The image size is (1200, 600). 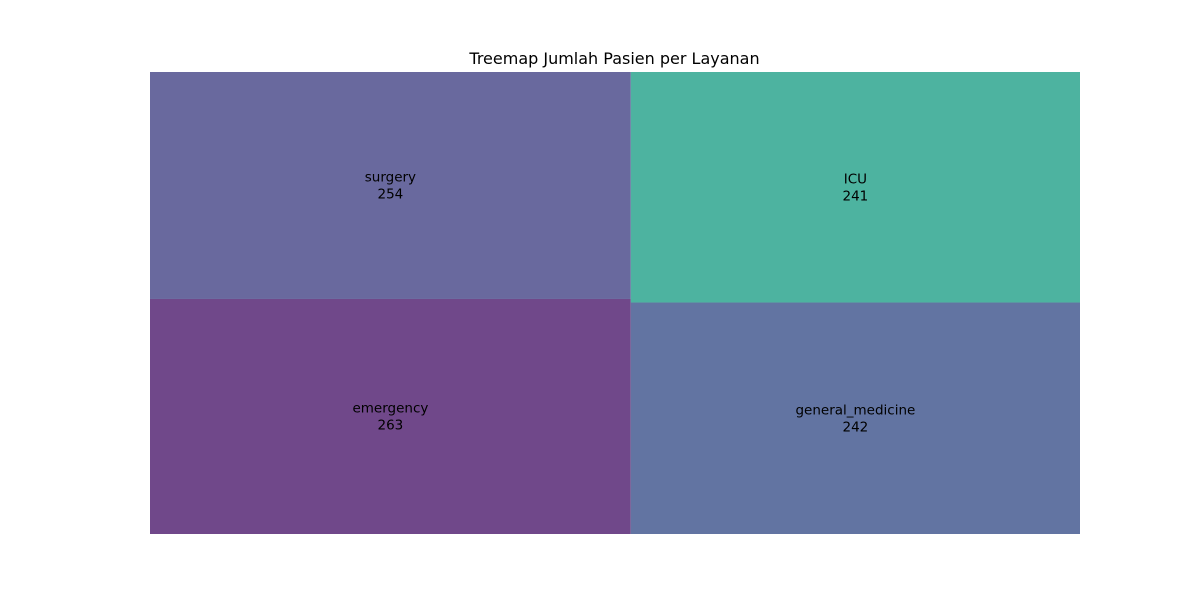 I want to click on tile-value-general-medicine: 242, so click(x=856, y=427).